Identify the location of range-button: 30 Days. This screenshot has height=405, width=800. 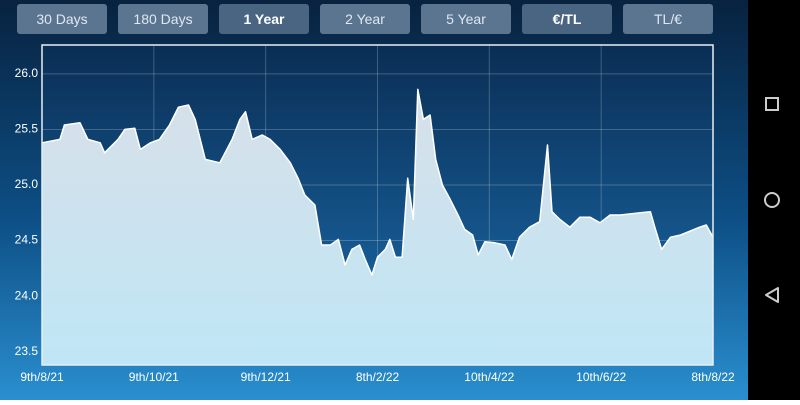
(62, 19).